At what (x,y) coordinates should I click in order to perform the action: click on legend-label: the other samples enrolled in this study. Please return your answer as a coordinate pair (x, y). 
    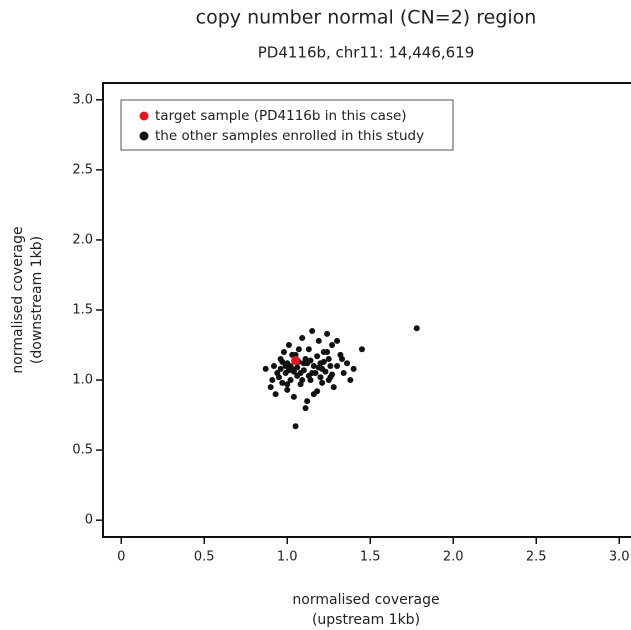
    Looking at the image, I should click on (289, 136).